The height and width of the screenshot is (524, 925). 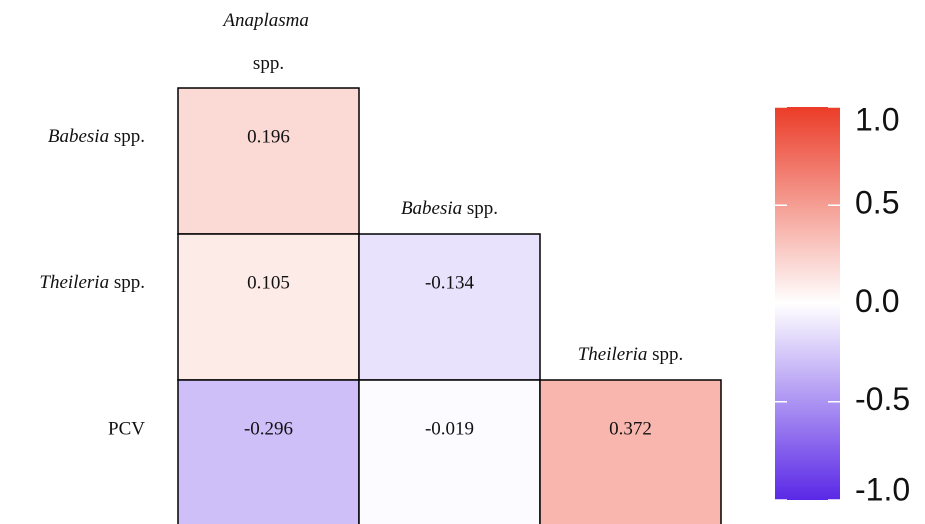 I want to click on column-label: Theileria spp., so click(x=631, y=354).